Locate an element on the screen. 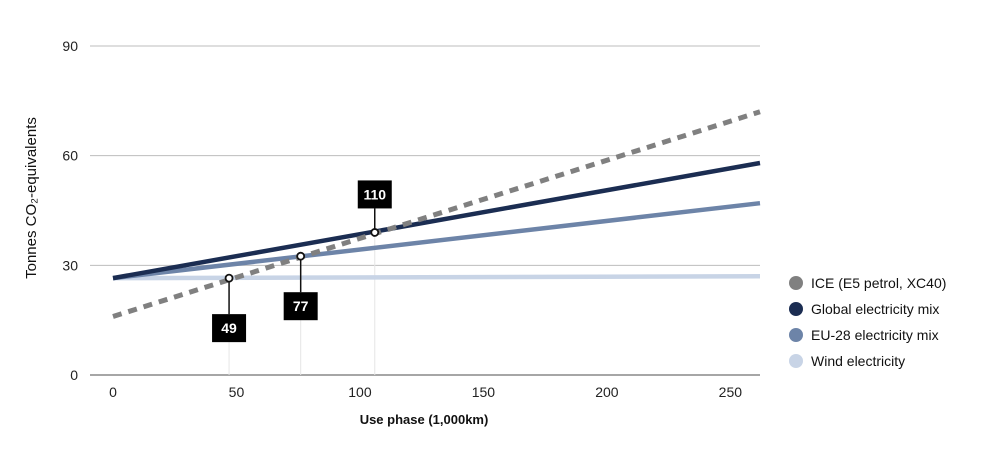  annotation-label: 77 is located at coordinates (301, 306).